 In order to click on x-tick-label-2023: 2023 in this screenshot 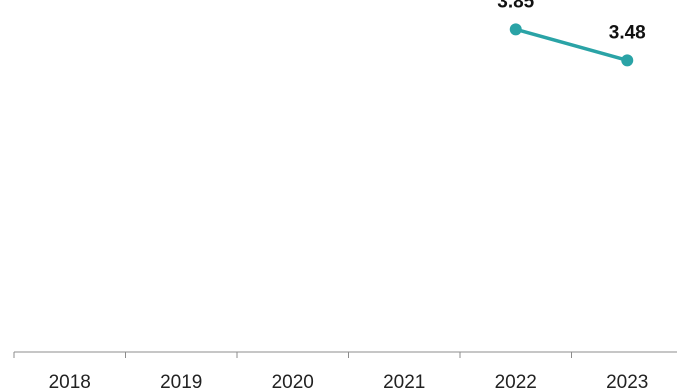, I will do `click(627, 382)`.